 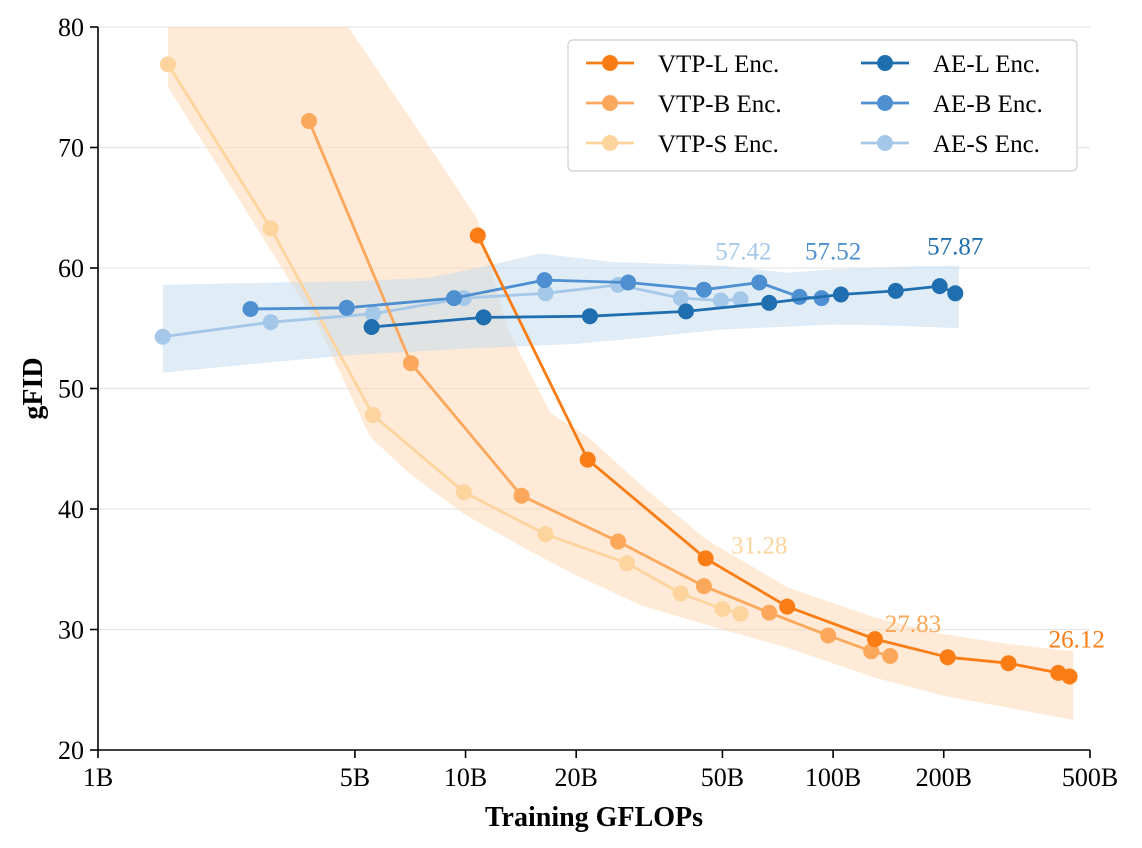 I want to click on legend-item-ae-l-enc: AE-L Enc., so click(x=950, y=64).